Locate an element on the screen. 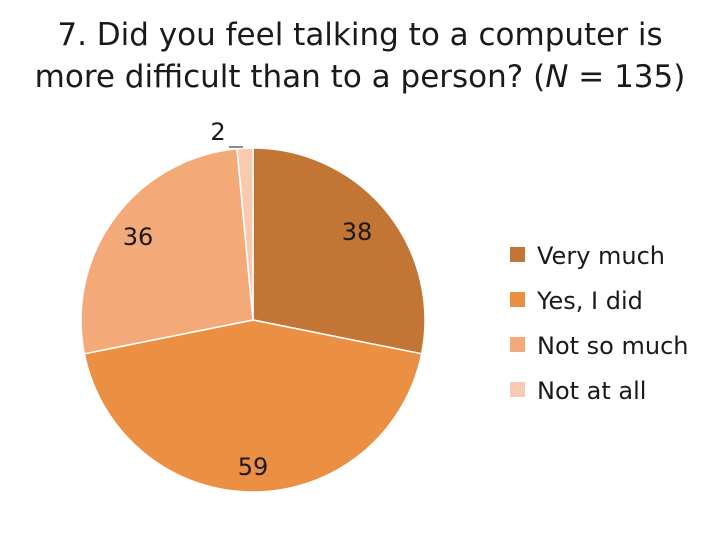  chart-title-prefix: more difficult than to a person? ( is located at coordinates (290, 77).